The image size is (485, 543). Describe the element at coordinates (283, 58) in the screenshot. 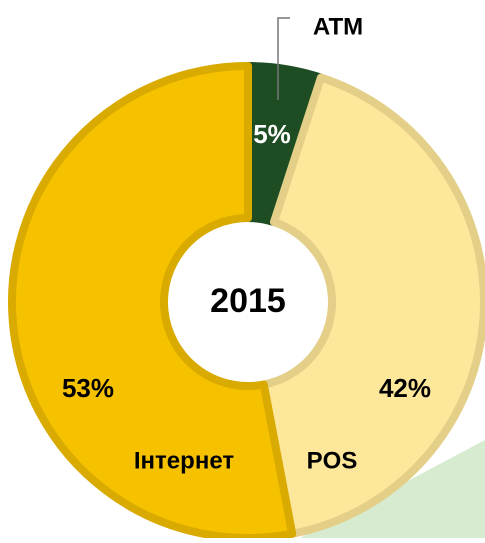

I see `leader-line` at that location.